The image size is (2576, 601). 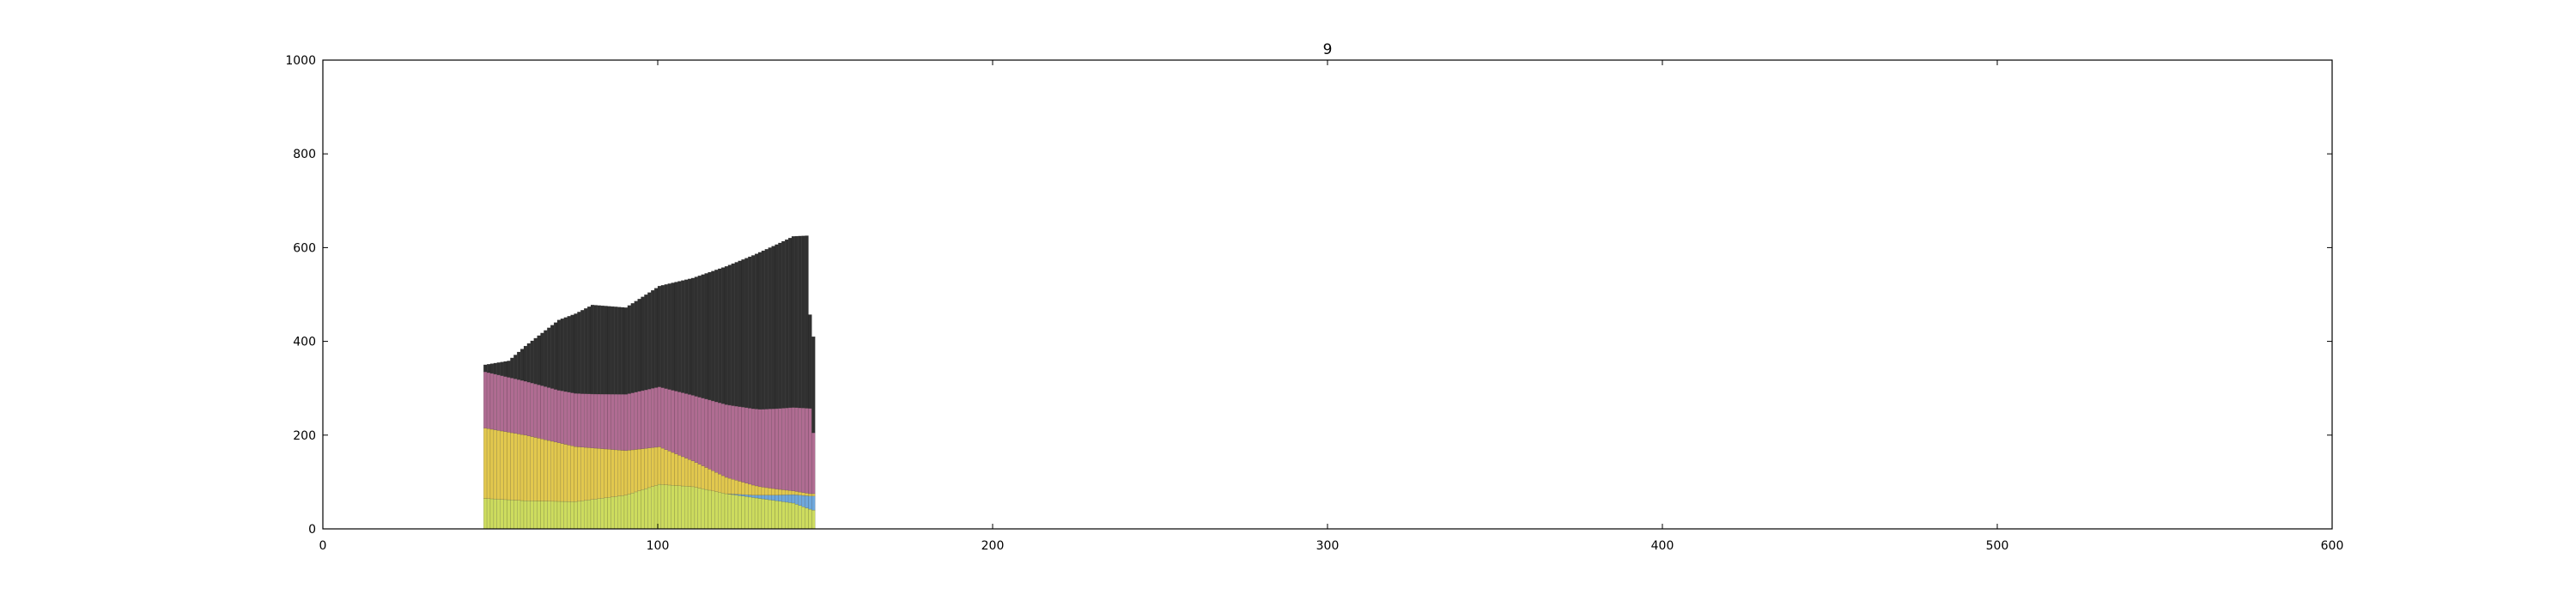 I want to click on y-tick-label: 400, so click(x=304, y=342).